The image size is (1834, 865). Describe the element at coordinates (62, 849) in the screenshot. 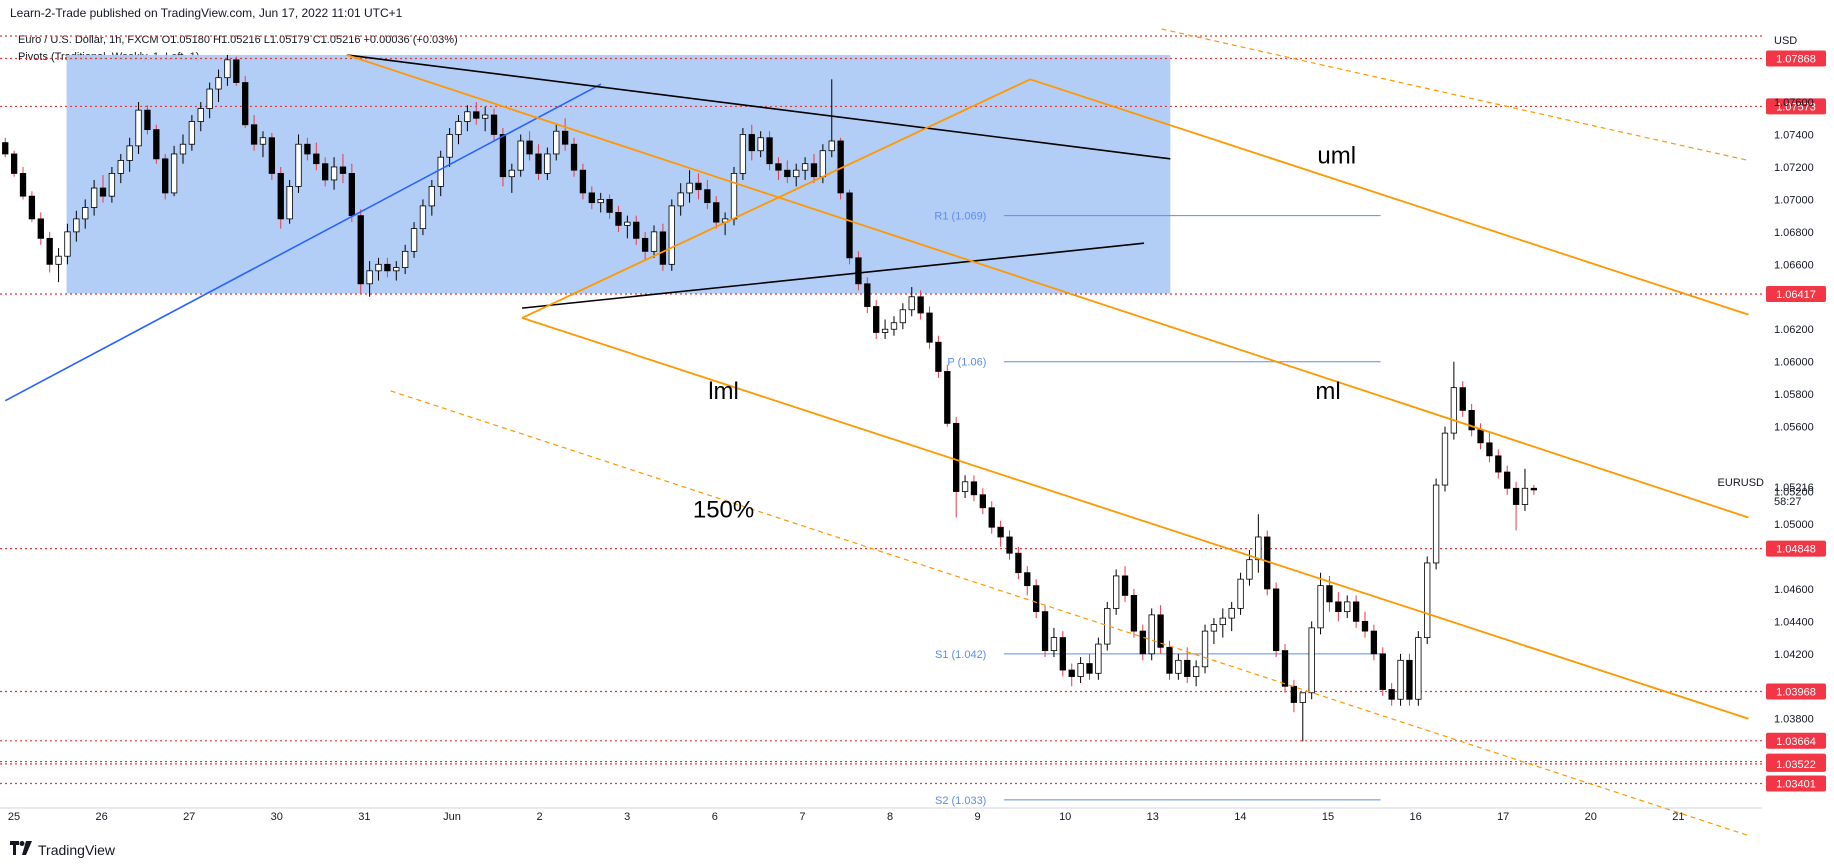

I see `footer-branding: TradingView` at that location.